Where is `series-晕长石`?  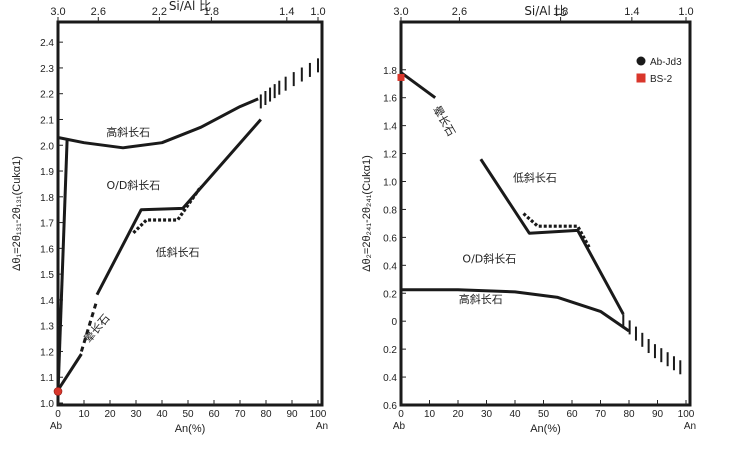 series-晕长石 is located at coordinates (418, 85).